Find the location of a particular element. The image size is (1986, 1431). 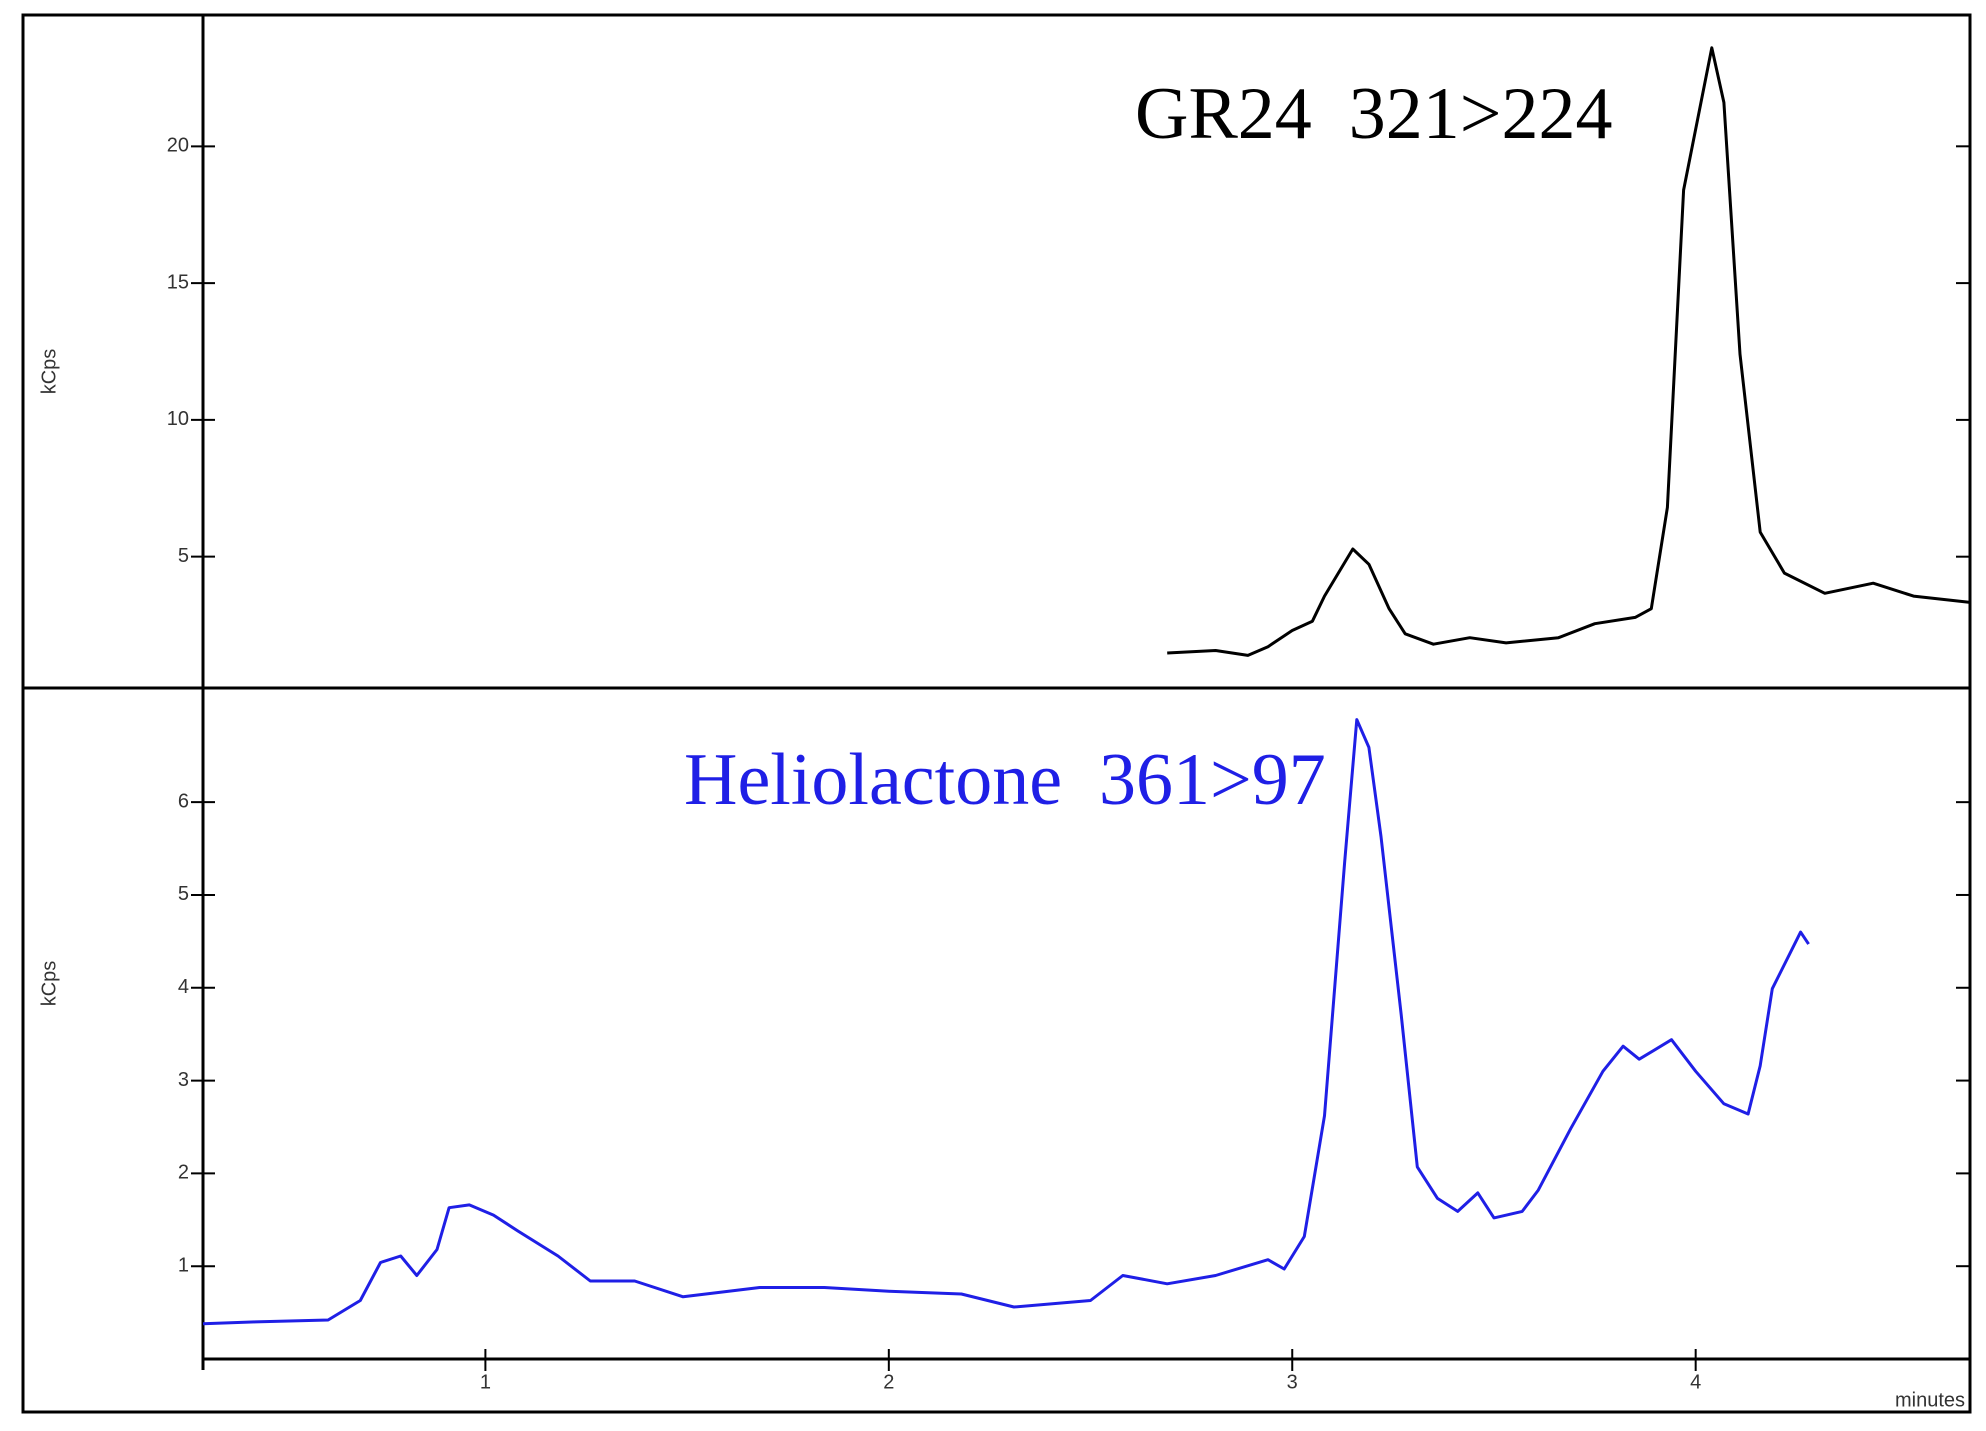

annotation: GR24 321>224 is located at coordinates (1374, 114).